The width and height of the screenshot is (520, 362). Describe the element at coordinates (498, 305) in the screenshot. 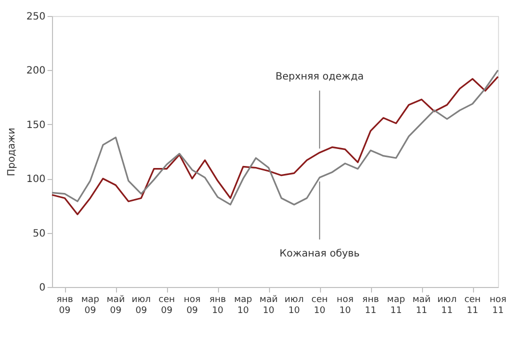

I see `x-tick-label: ноя 11` at that location.